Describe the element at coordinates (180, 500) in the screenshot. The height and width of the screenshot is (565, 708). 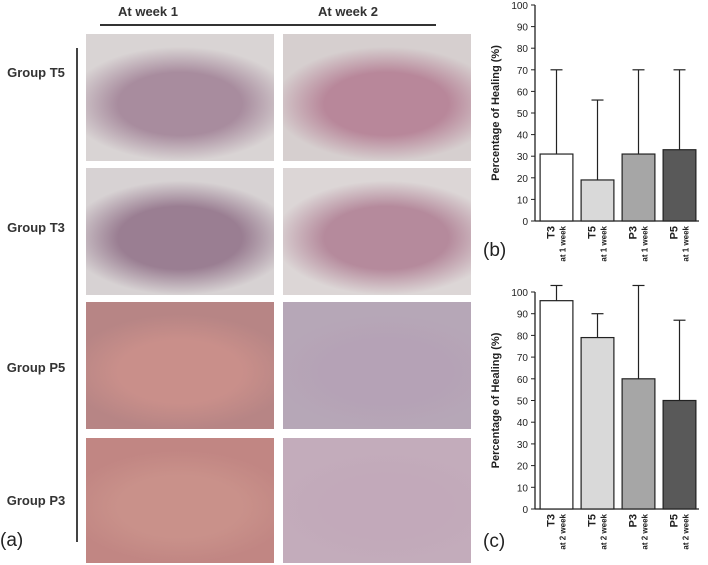
I see `photo-p3-week1` at that location.